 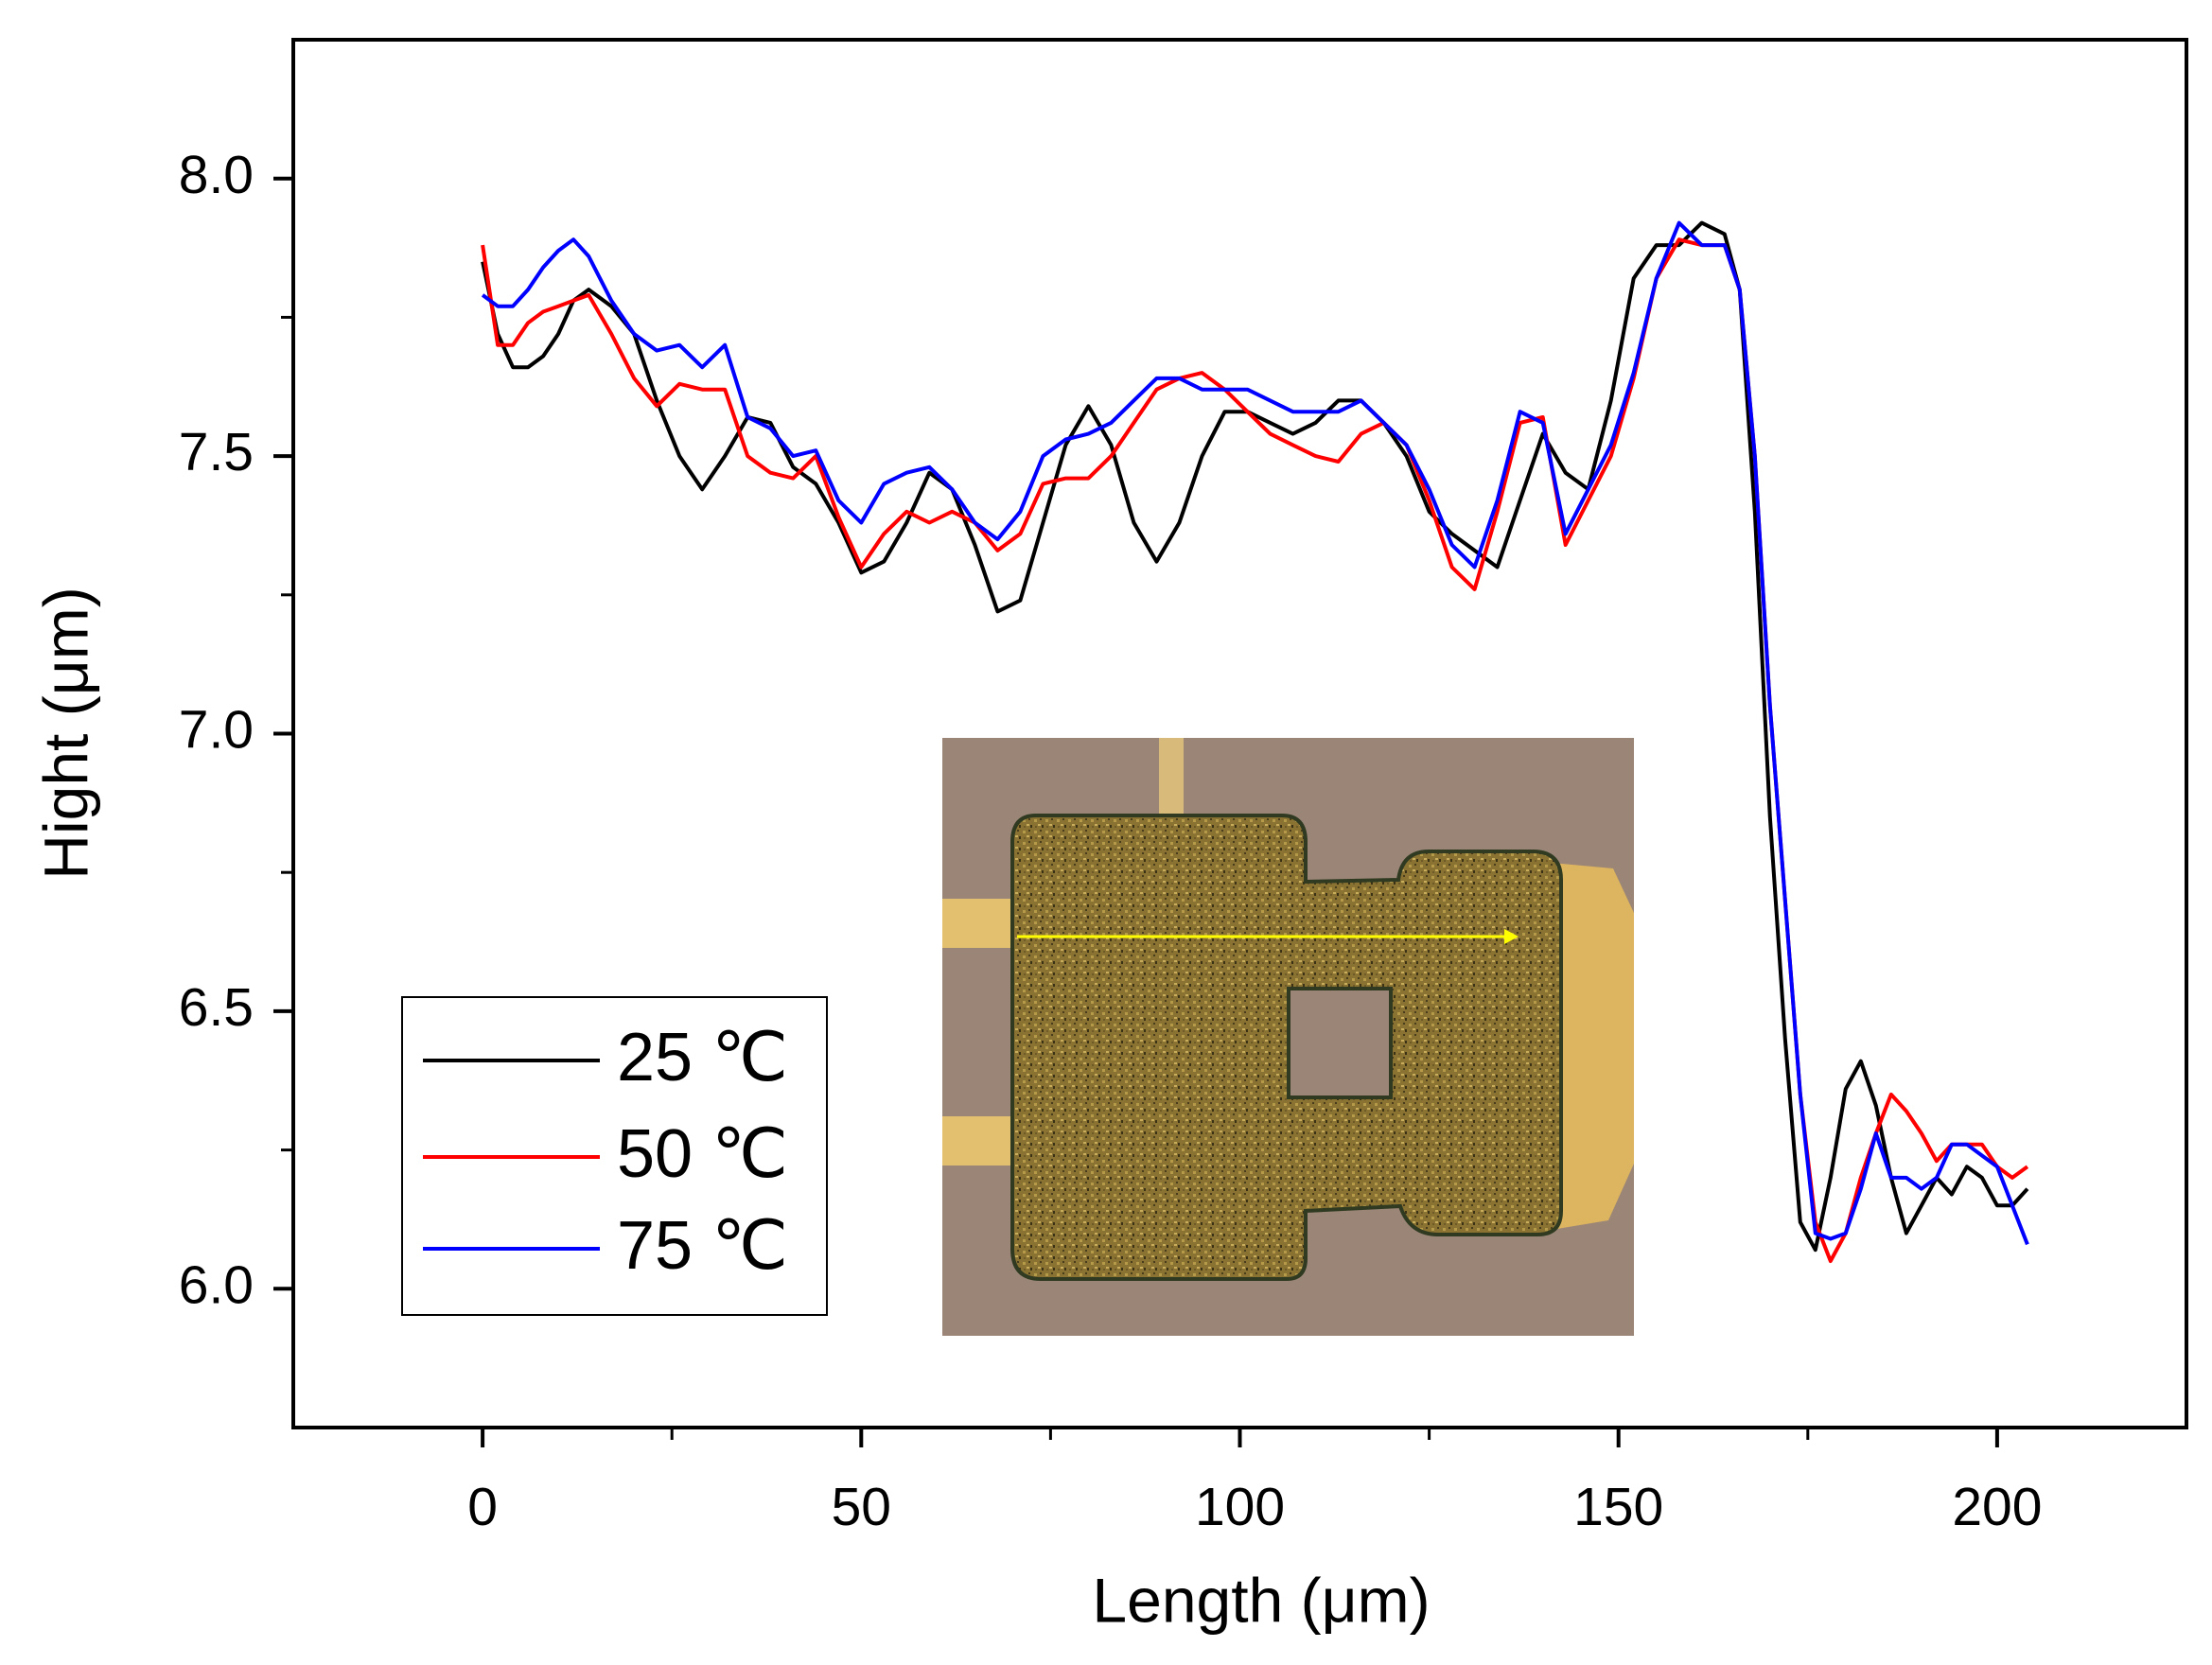 I want to click on x-tick-label: 0, so click(x=483, y=1507).